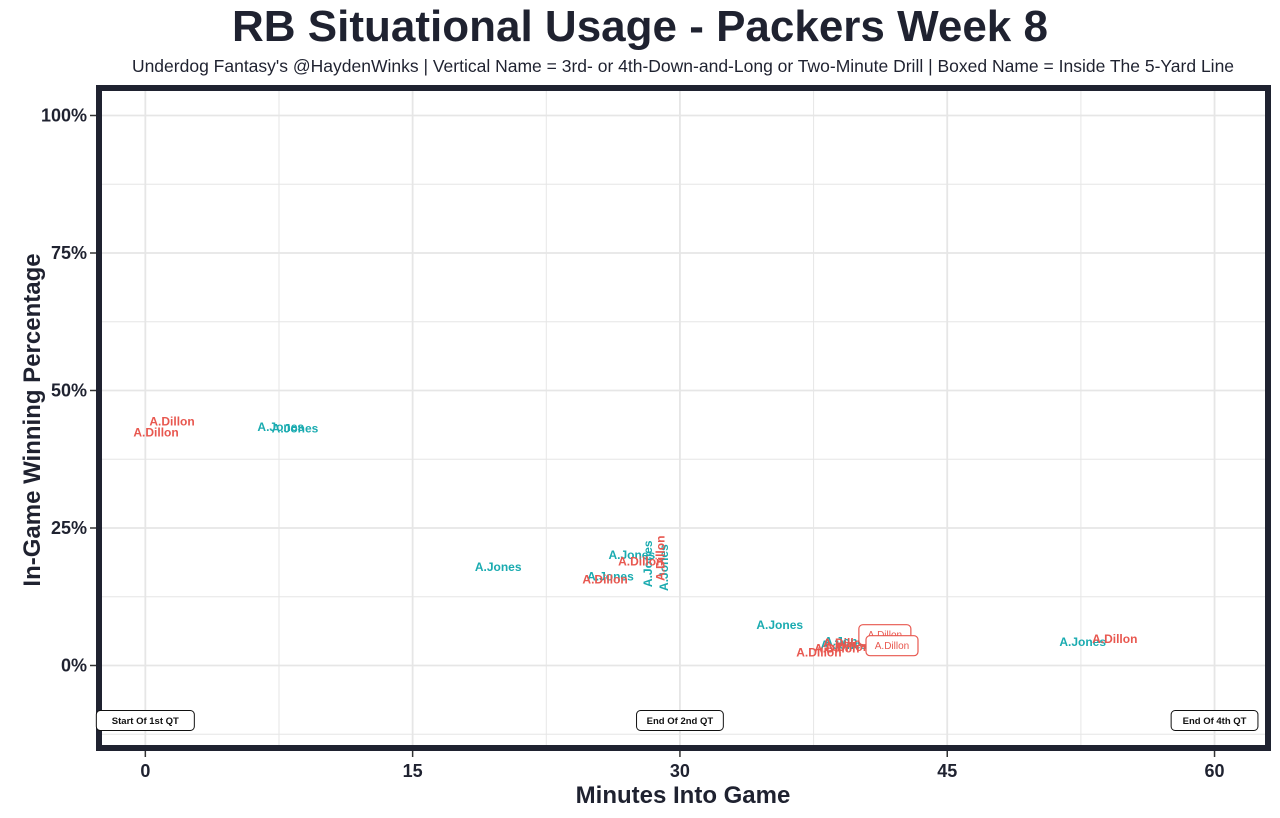  I want to click on y-tick-label: 0%, so click(74, 666).